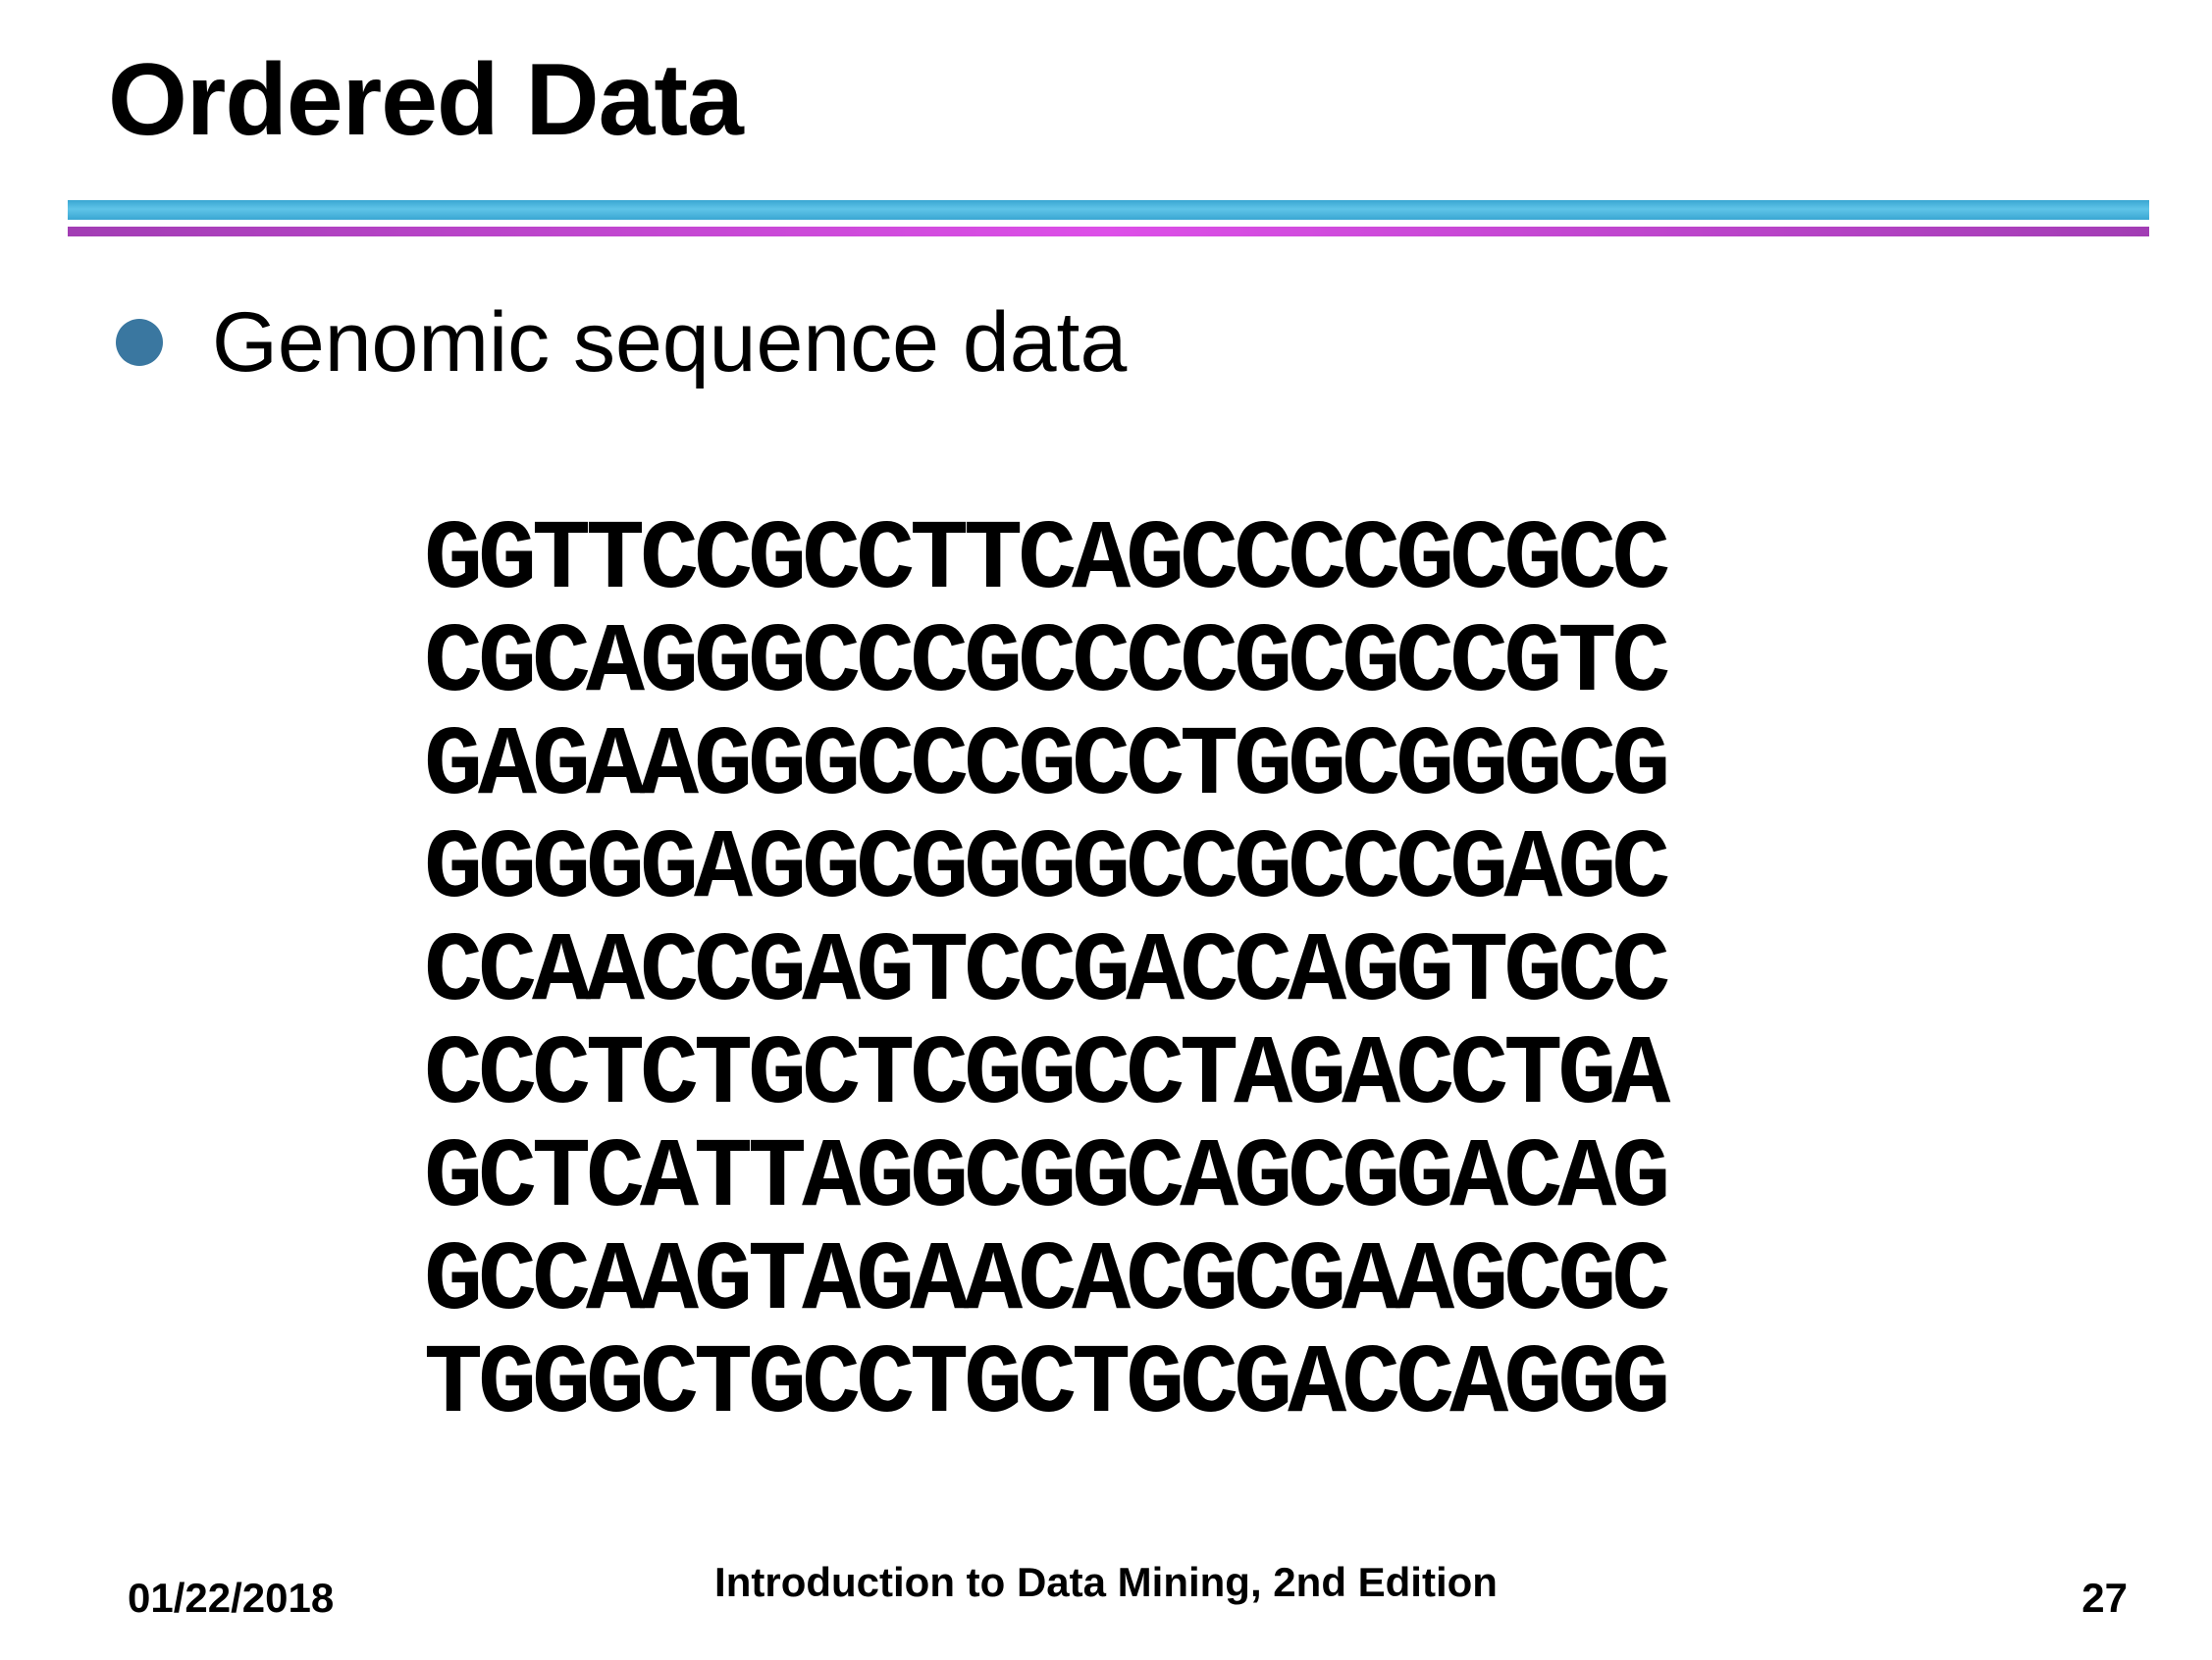 Image resolution: width=2212 pixels, height=1660 pixels. I want to click on title-divider-blue, so click(1108, 210).